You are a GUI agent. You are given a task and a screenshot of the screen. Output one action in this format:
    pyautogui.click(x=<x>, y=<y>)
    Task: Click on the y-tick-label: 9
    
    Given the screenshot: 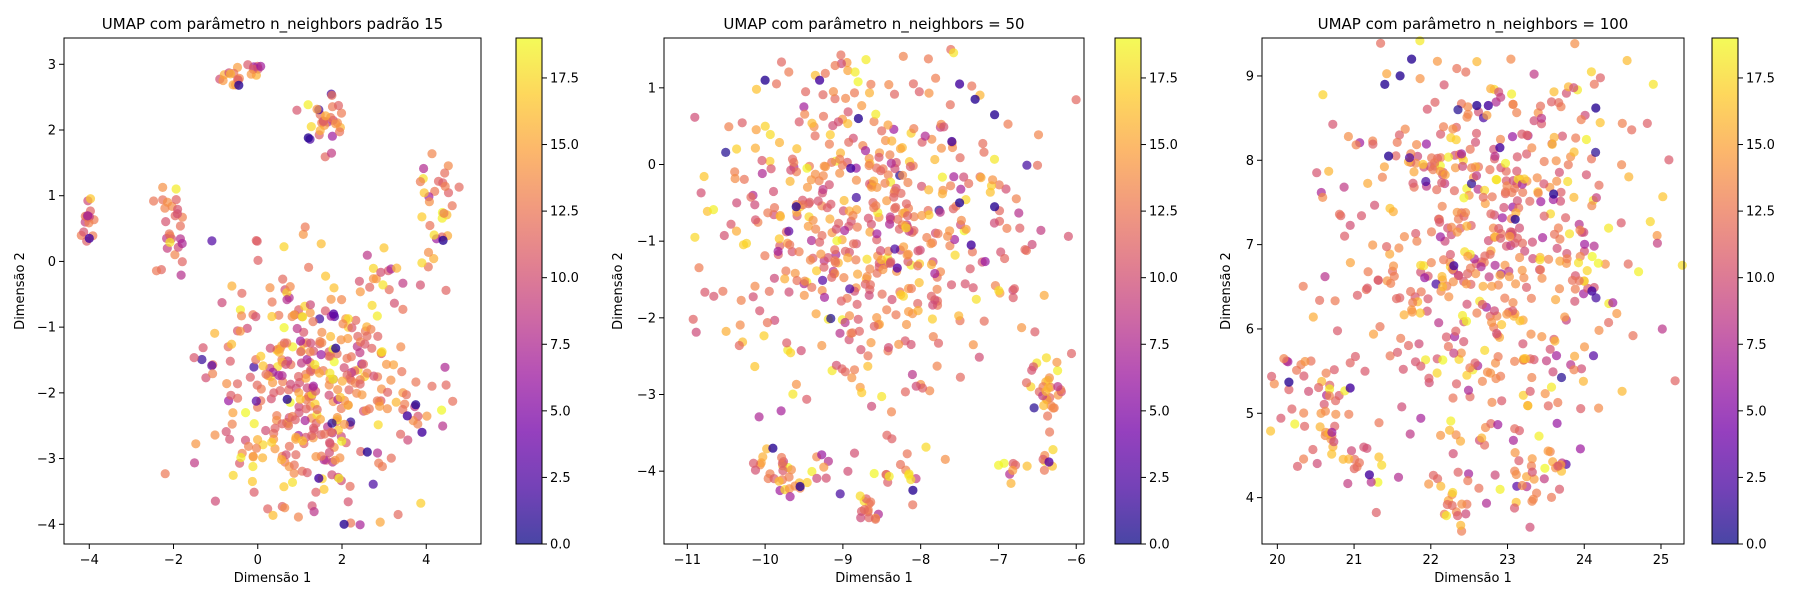 What is the action you would take?
    pyautogui.click(x=1250, y=76)
    